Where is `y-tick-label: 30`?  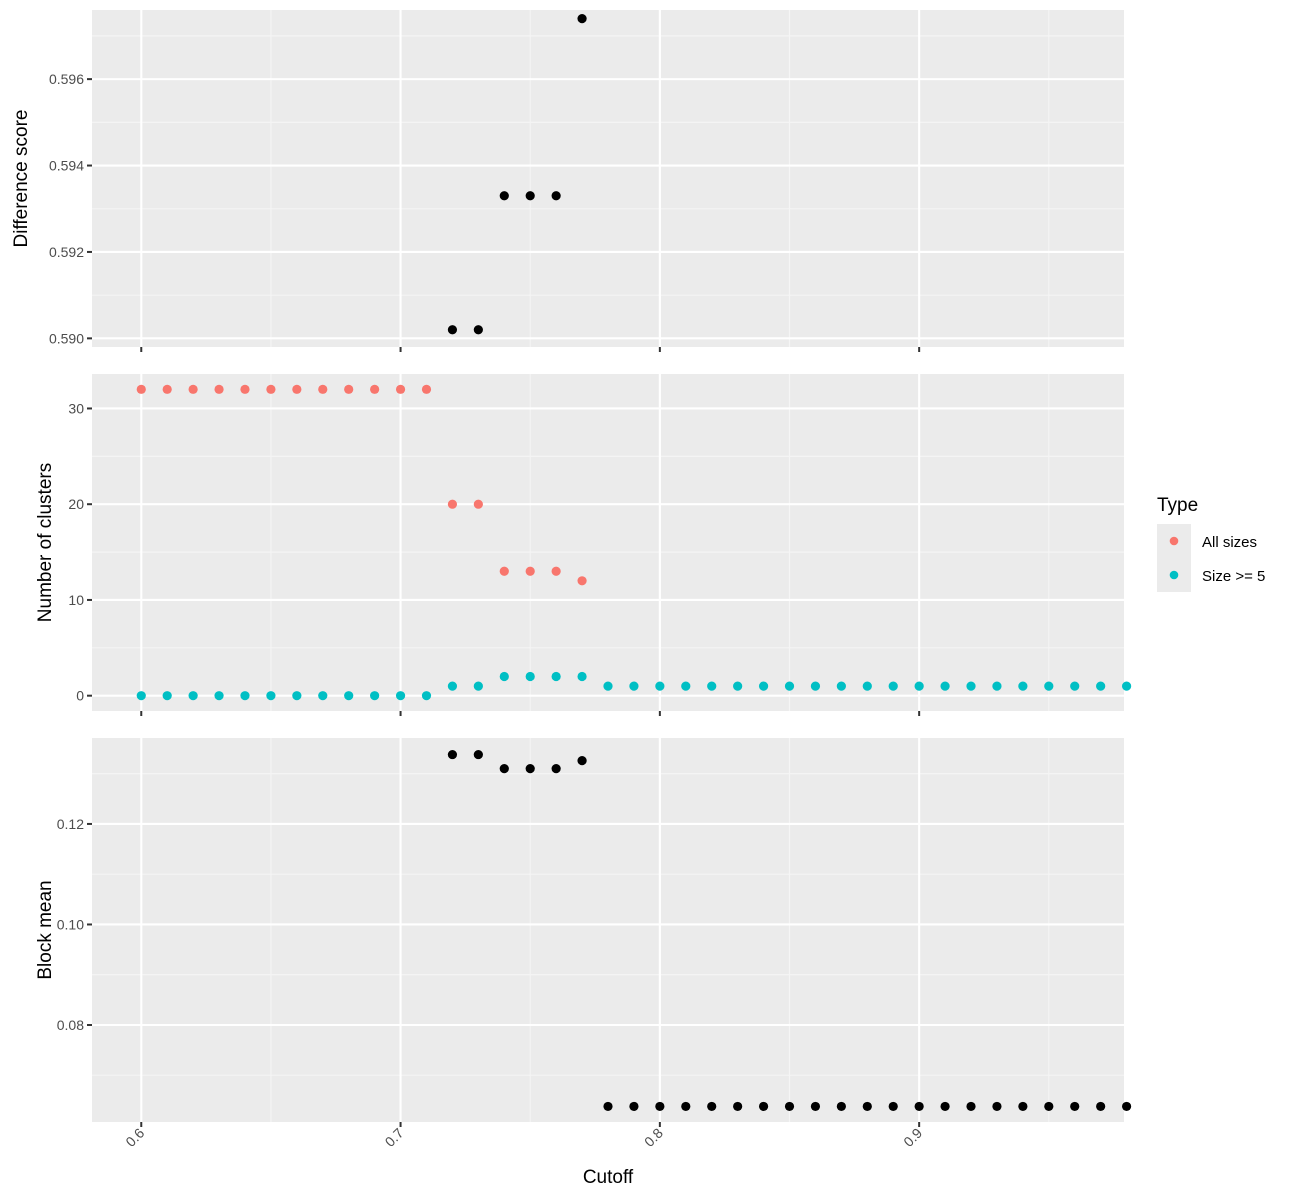
y-tick-label: 30 is located at coordinates (76, 408).